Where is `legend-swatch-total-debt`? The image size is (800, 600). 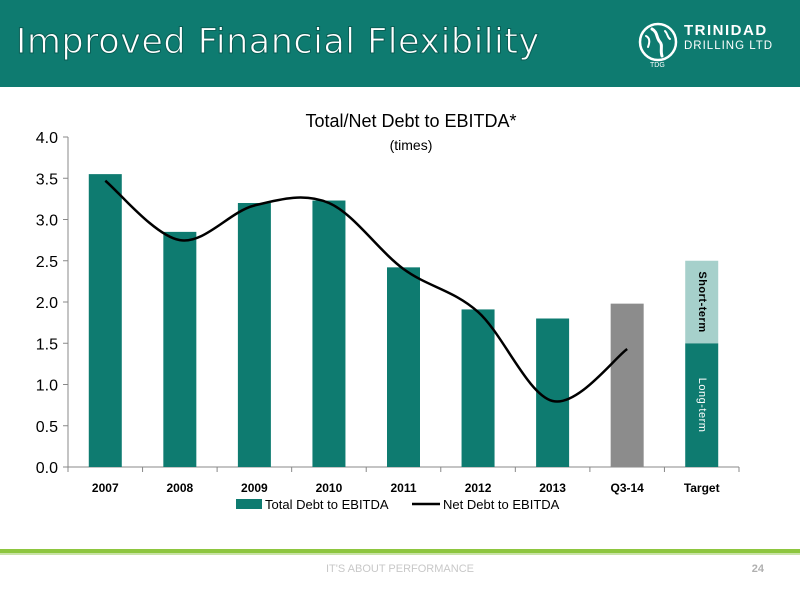
legend-swatch-total-debt is located at coordinates (249, 504).